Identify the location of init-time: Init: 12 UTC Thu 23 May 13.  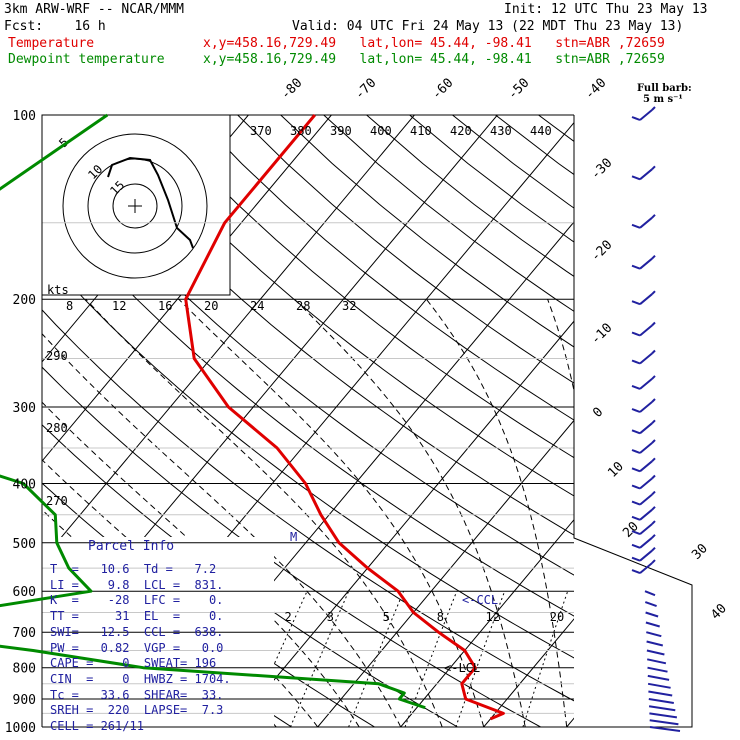
(606, 9).